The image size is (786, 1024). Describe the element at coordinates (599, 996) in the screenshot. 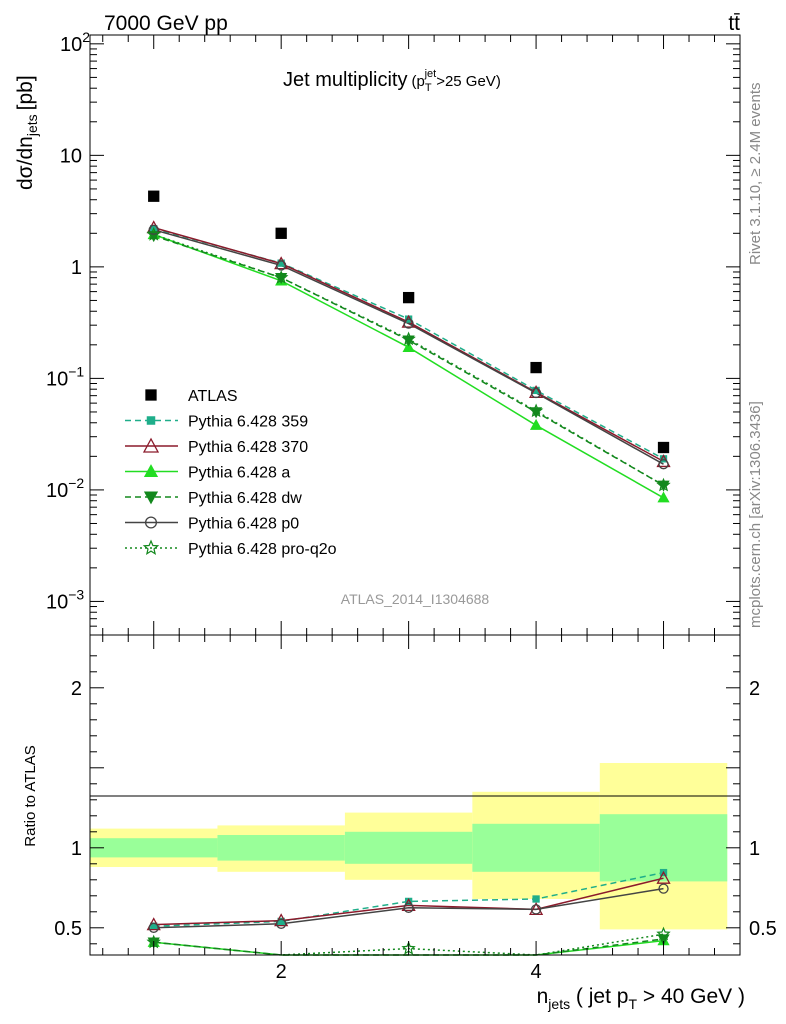

I see `x-axis-label-mid: ( jet p` at that location.